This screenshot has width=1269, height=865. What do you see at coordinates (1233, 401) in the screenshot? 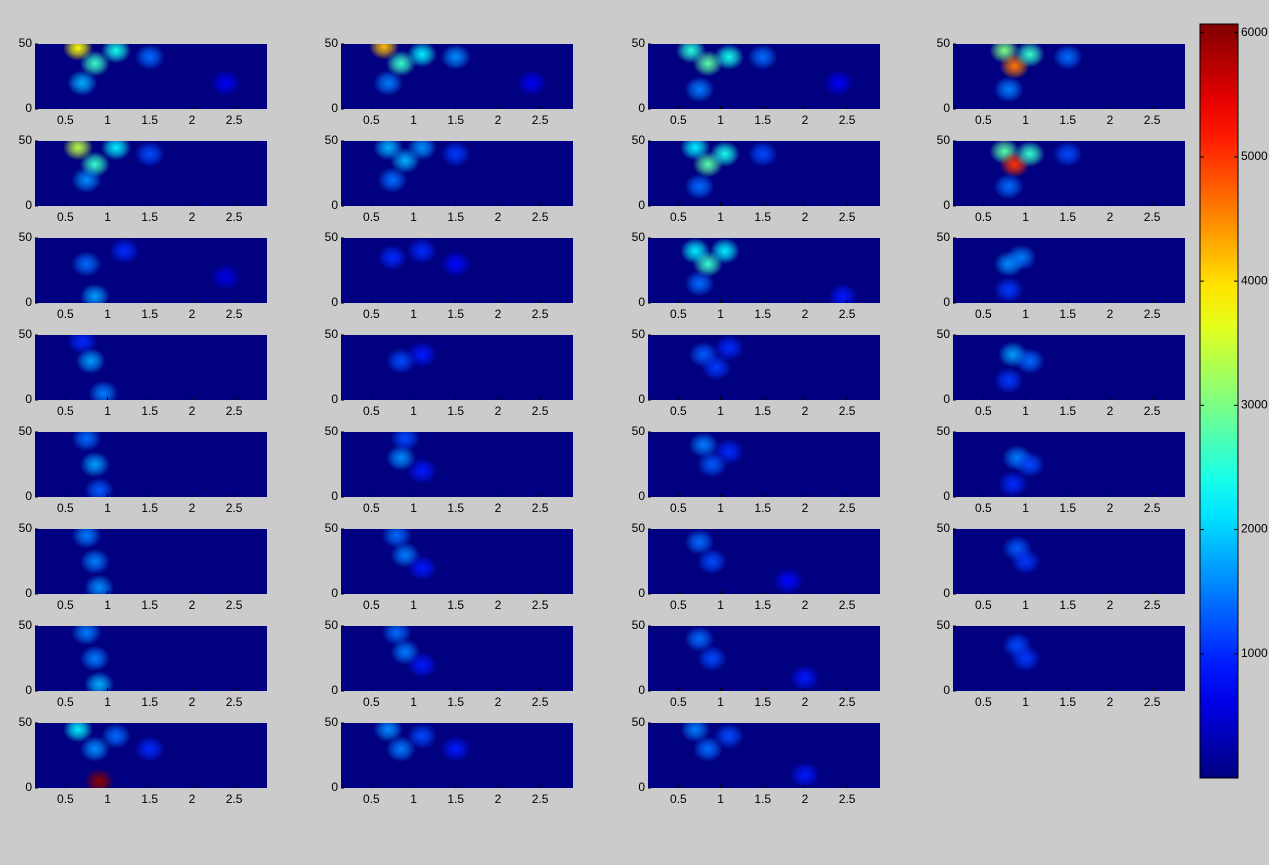
I see `colorbar: 1000 2000 3000 4000 5000 6000` at bounding box center [1233, 401].